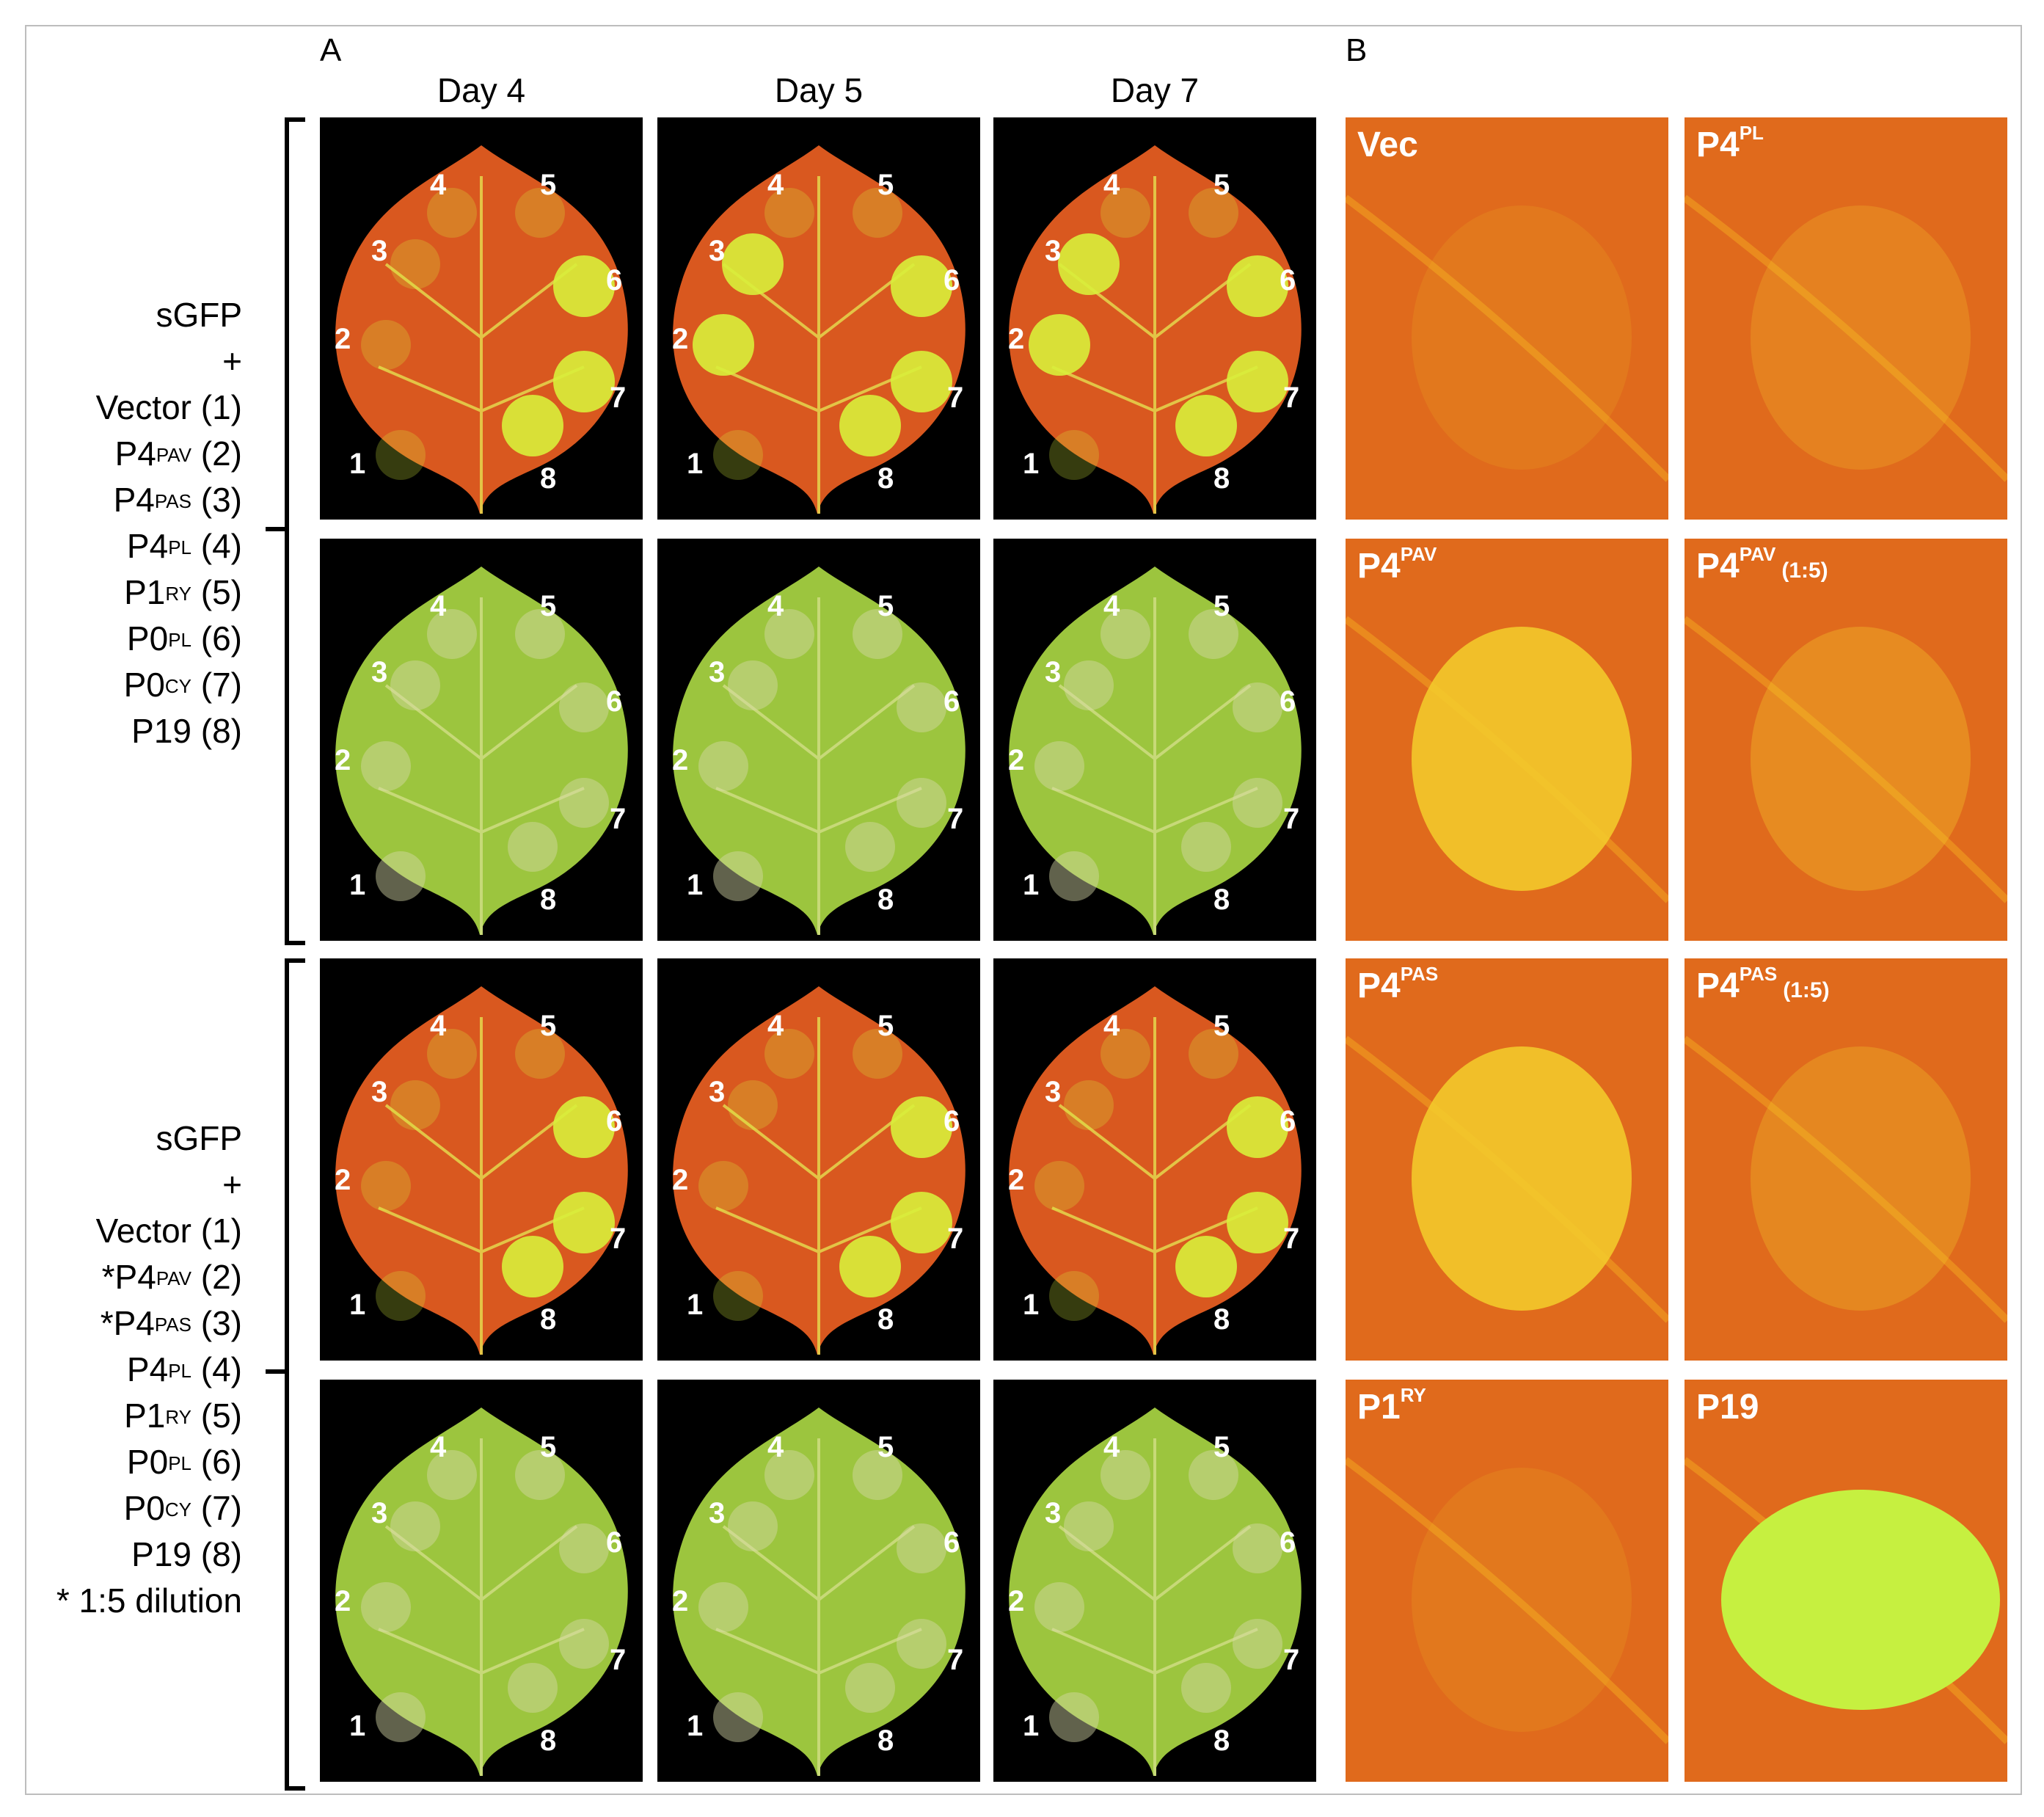  I want to click on legend-line-superscript: PAS, so click(172, 501).